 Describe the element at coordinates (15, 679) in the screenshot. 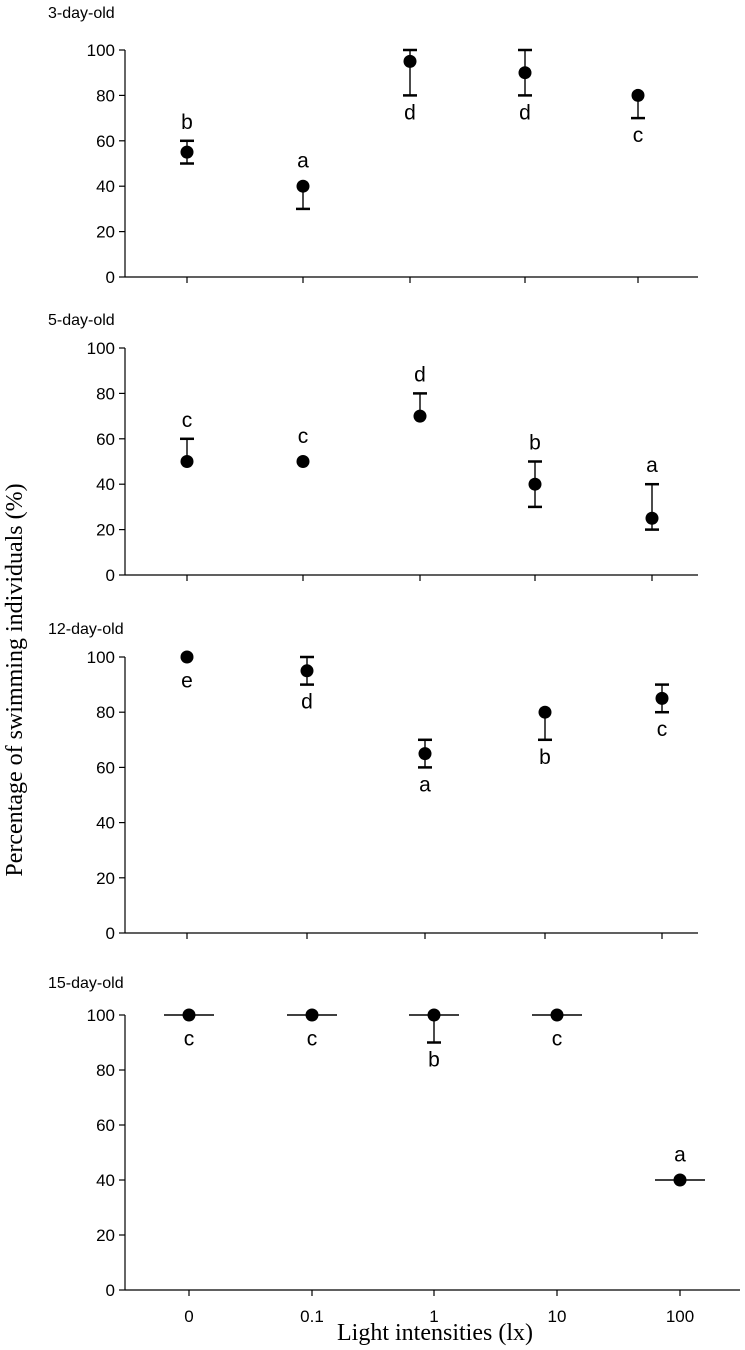

I see `y-axis-title: Percentage of swimming individuals (%)` at that location.